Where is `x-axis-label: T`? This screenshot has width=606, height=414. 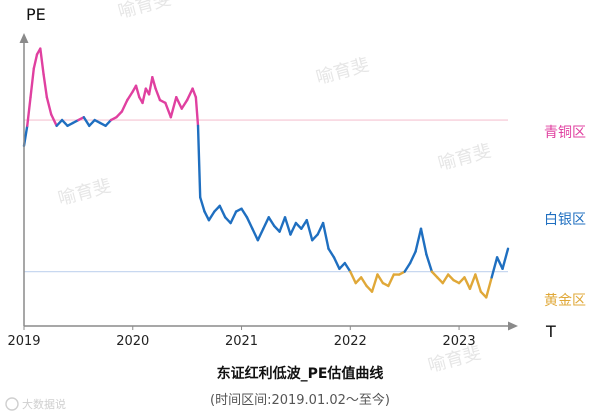 x-axis-label: T is located at coordinates (550, 331).